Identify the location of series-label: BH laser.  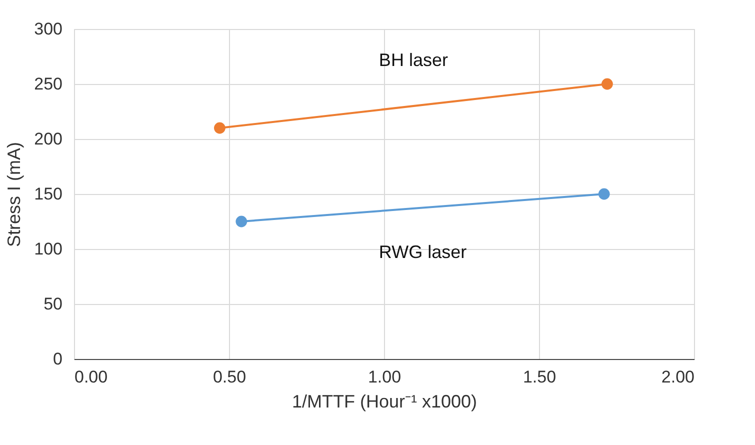
(413, 60).